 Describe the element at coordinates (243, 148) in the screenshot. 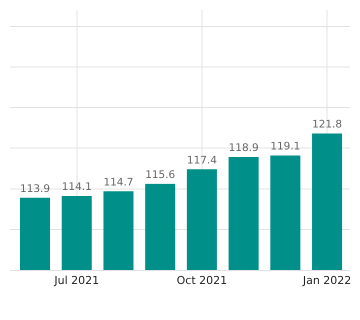

I see `data-label: 118.9` at that location.